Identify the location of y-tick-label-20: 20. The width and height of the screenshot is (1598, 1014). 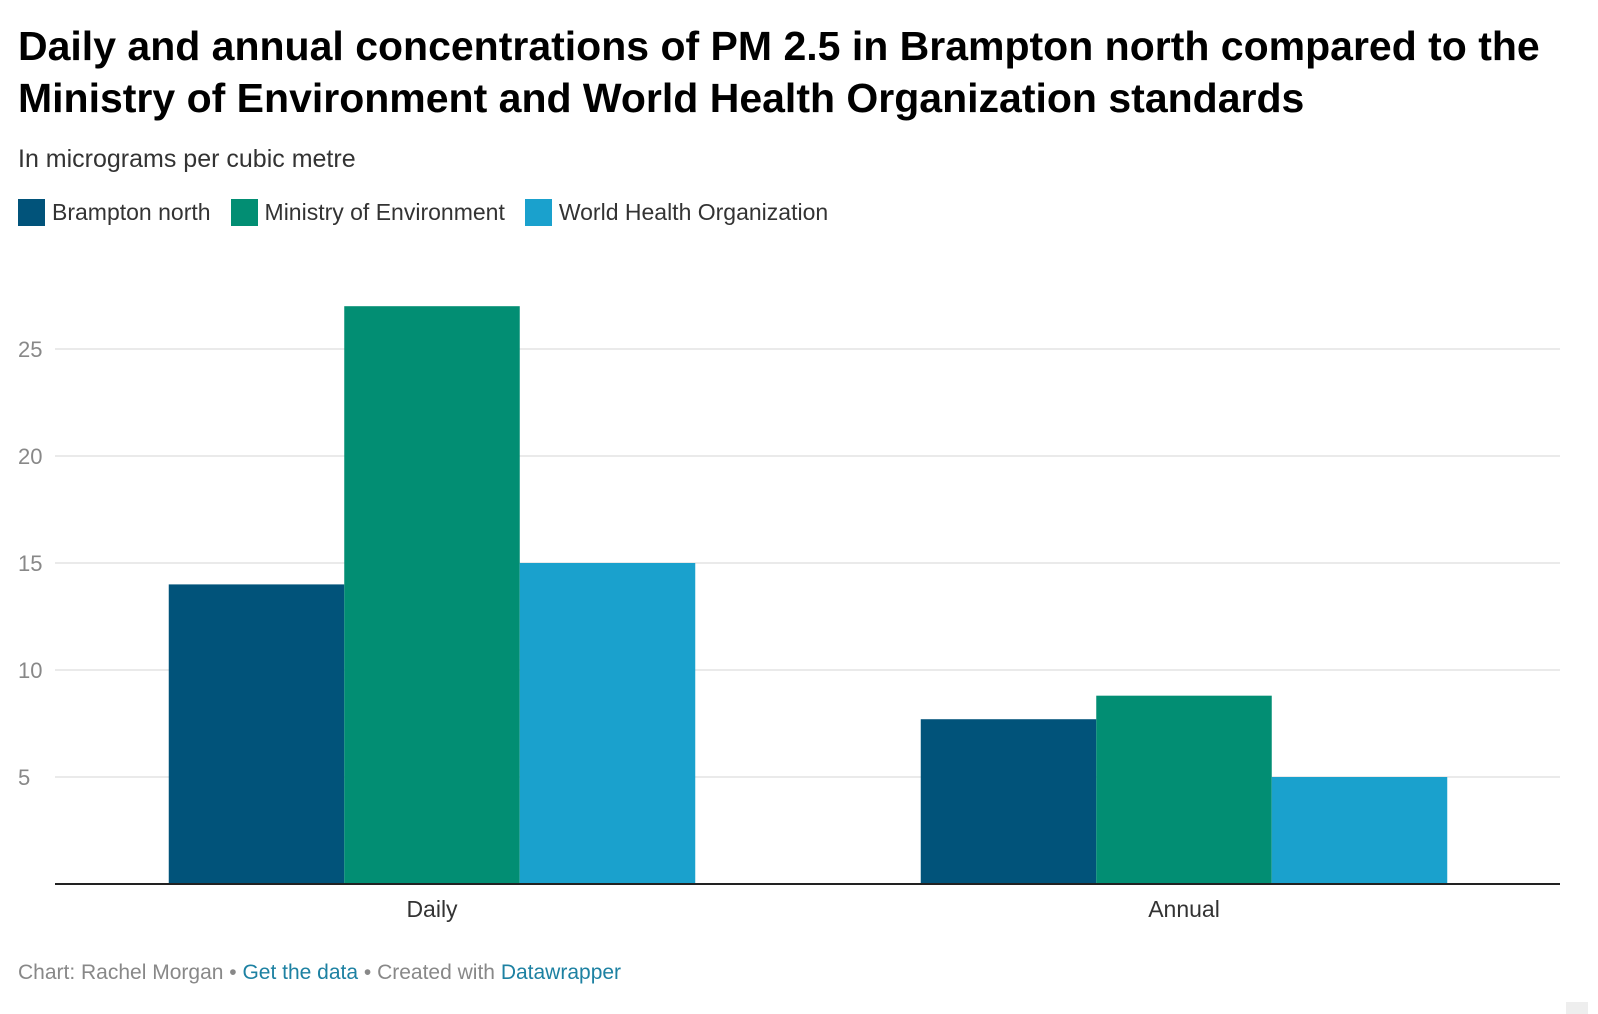
(30, 456).